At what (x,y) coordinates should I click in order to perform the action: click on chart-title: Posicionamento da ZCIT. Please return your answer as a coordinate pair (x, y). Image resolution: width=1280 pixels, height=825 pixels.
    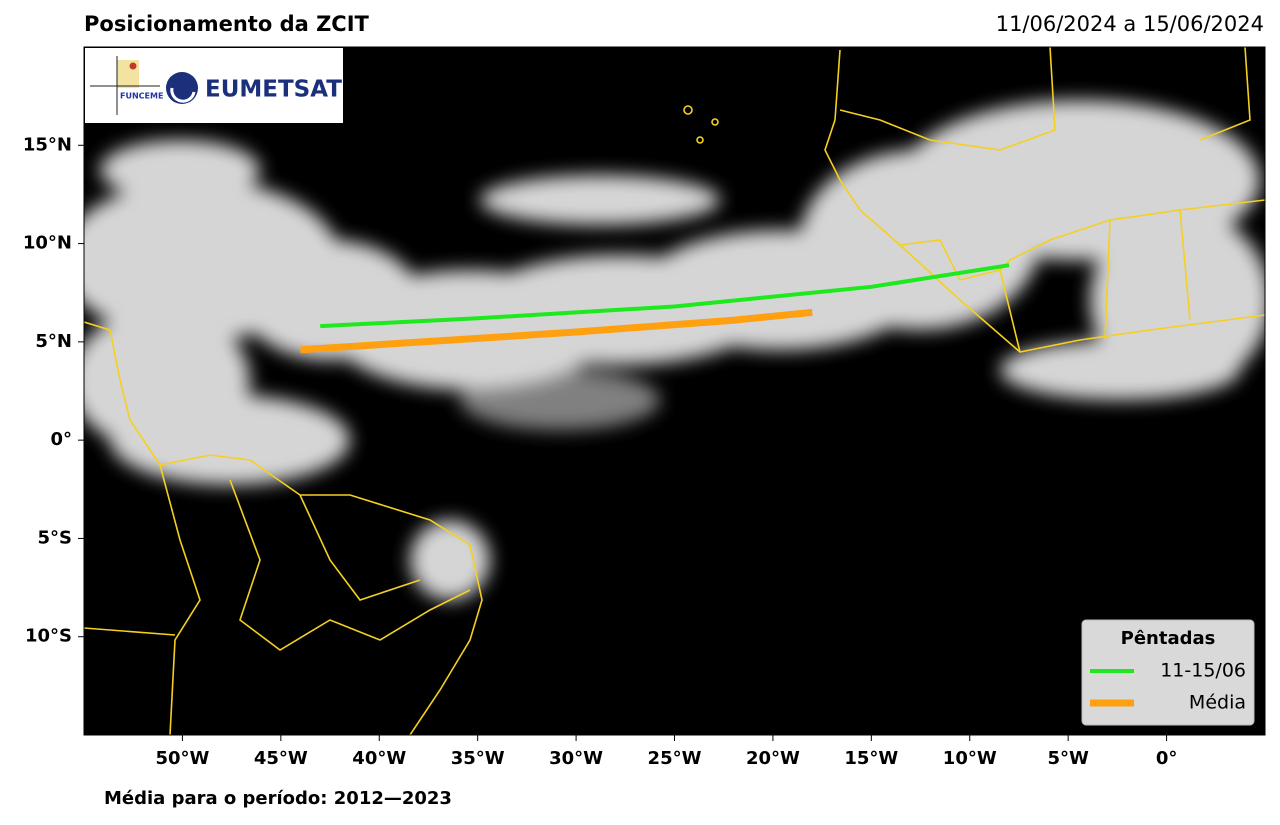
    Looking at the image, I should click on (227, 24).